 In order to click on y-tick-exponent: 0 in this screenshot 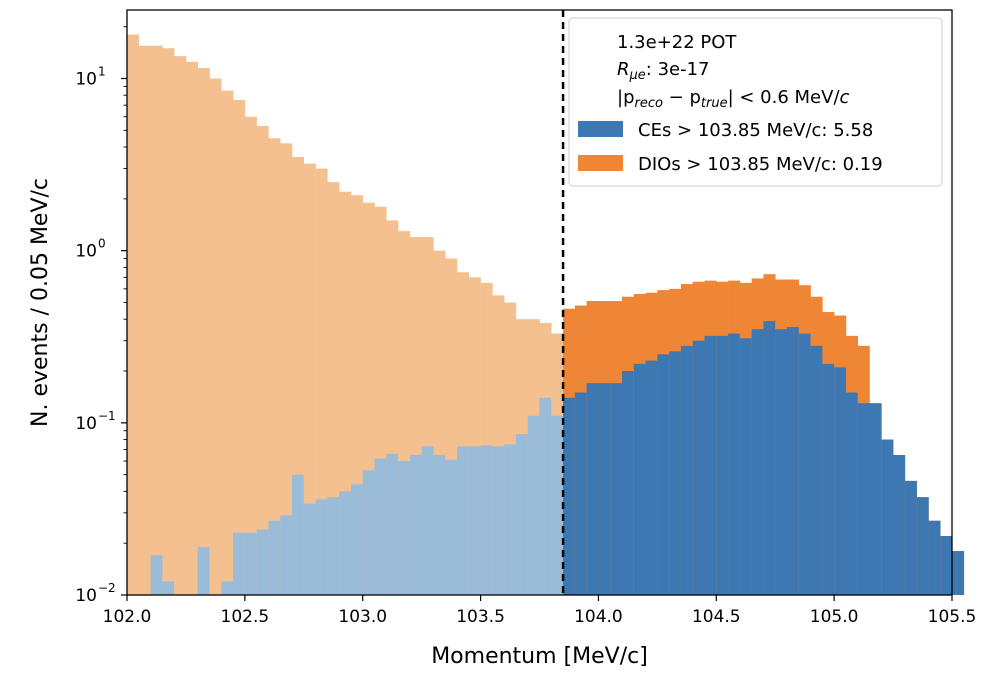, I will do `click(102, 244)`.